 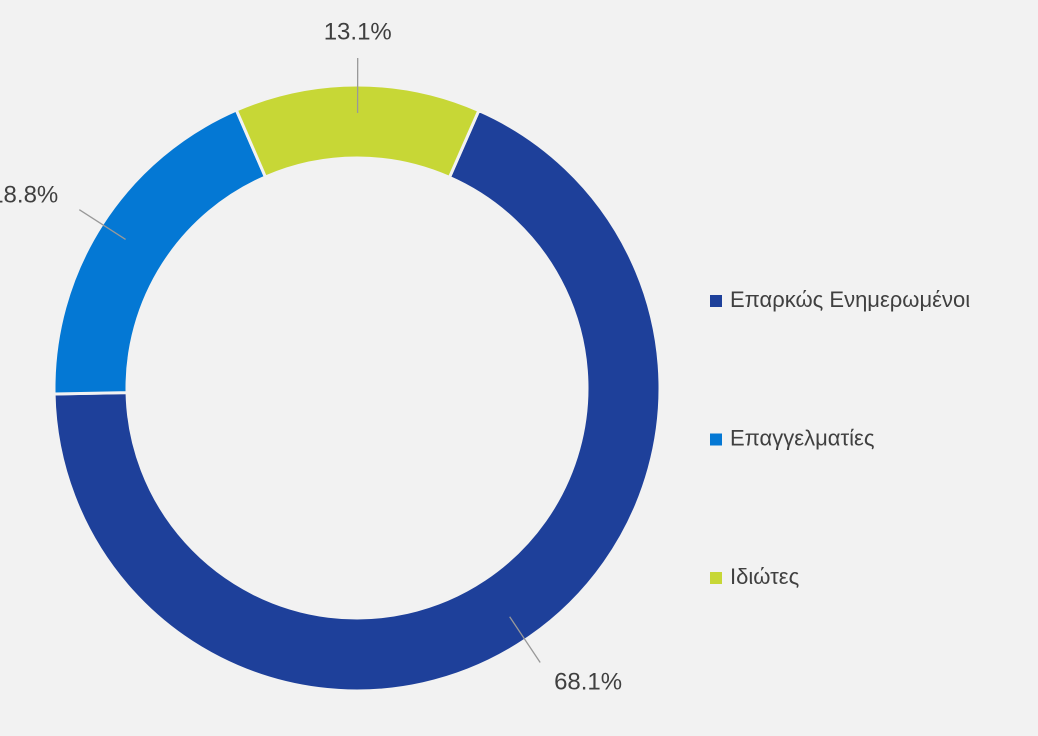 I want to click on legend-label: Επαρκώς Ενημερωμένοι, so click(x=850, y=299).